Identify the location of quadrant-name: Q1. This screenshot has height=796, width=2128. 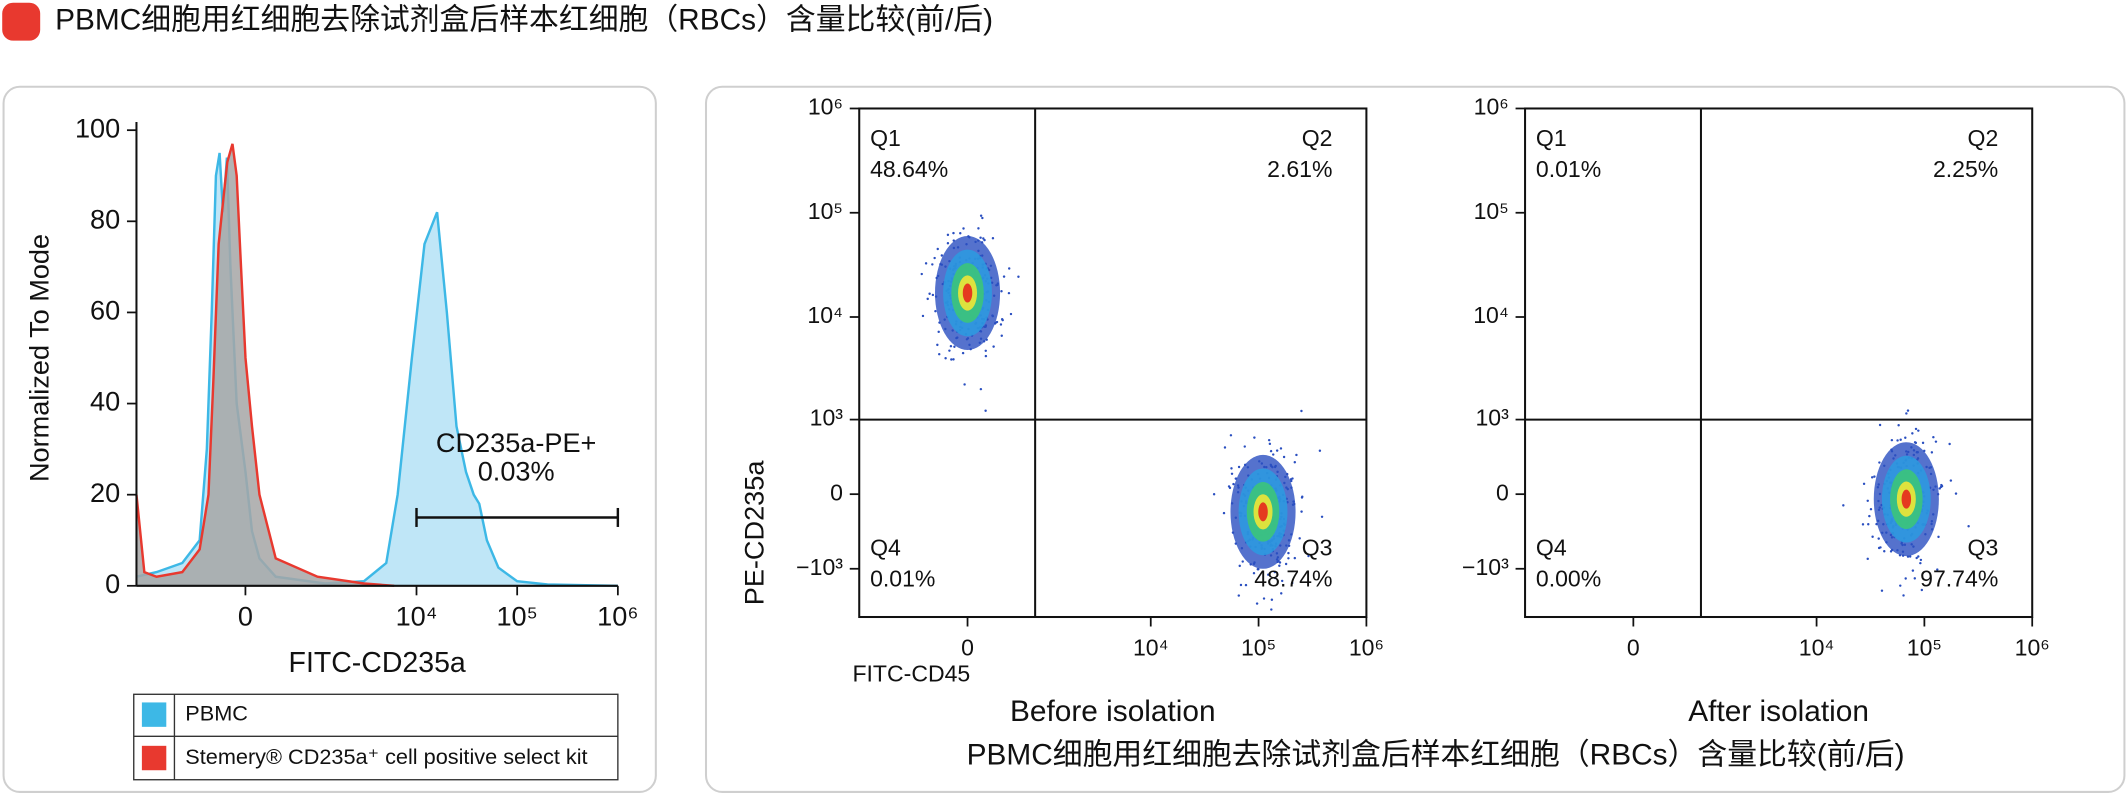
(885, 138).